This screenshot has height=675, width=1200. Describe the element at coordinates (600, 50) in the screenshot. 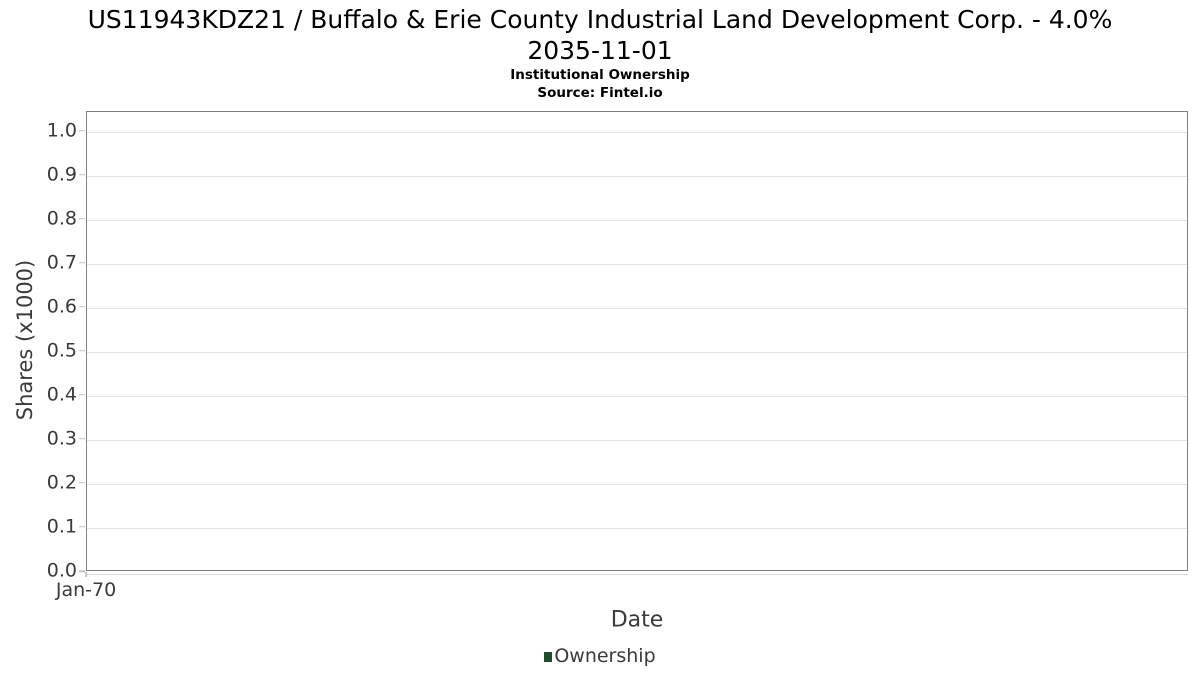

I see `chart-title-line2: 2035-11-01` at that location.